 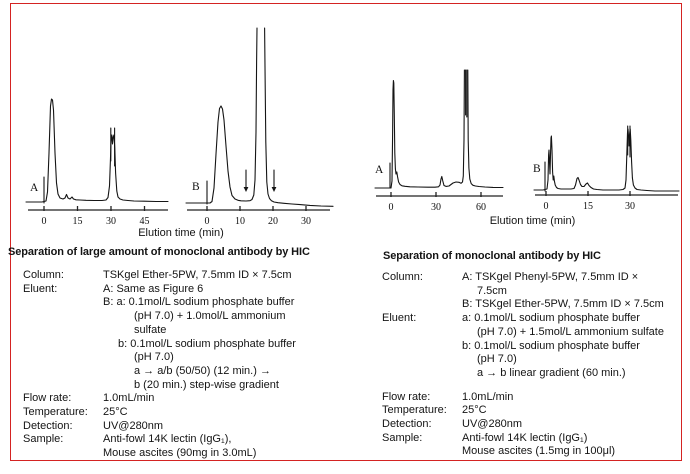 What do you see at coordinates (273, 221) in the screenshot?
I see `tick-label: 20` at bounding box center [273, 221].